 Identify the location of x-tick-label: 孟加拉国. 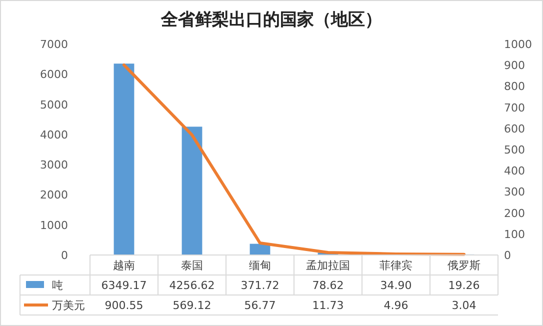
(328, 265).